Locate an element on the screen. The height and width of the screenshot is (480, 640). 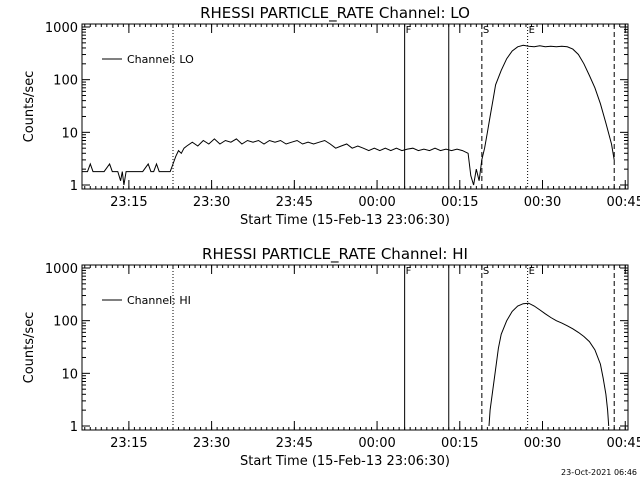
legend-entry: Channel: HI is located at coordinates (159, 300).